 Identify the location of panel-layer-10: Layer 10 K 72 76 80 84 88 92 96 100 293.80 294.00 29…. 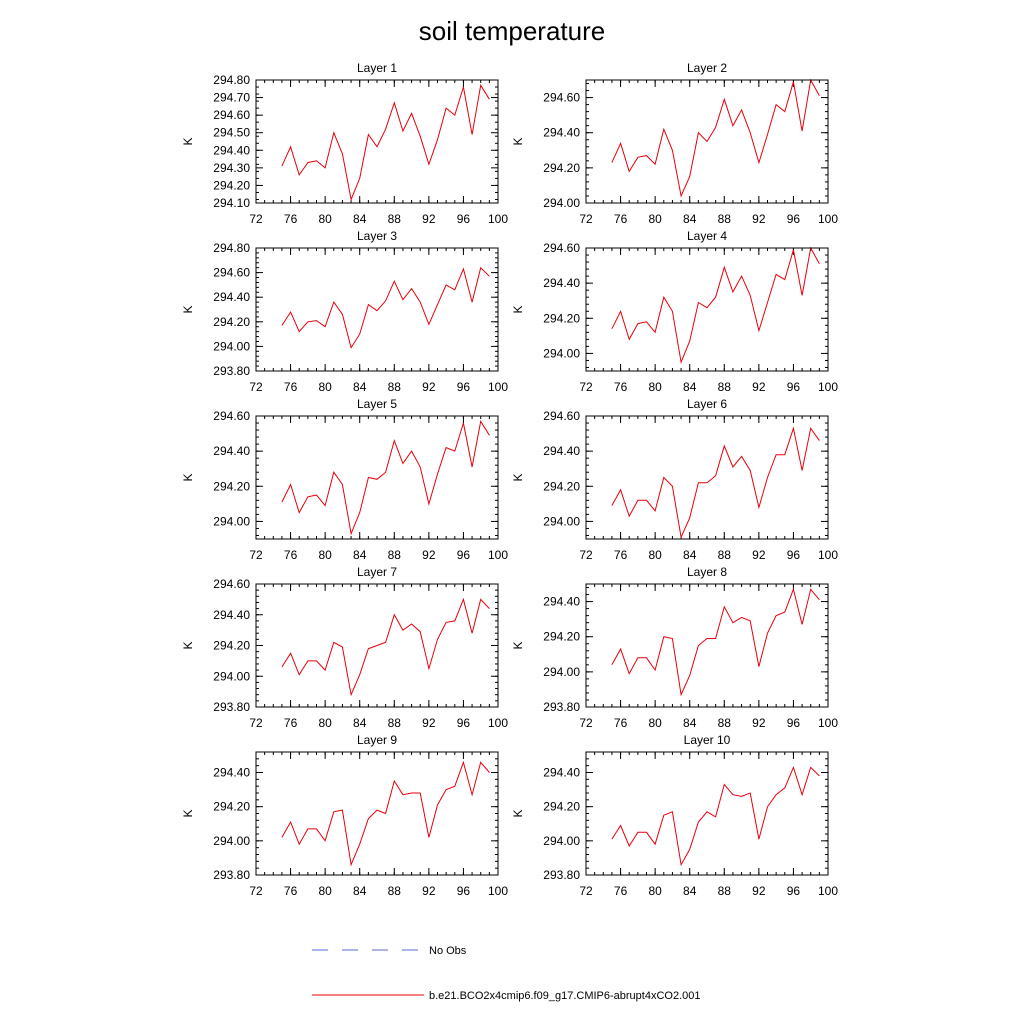
(674, 815).